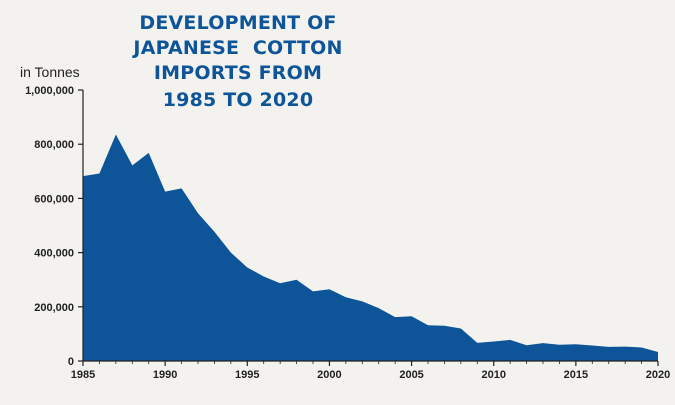 The height and width of the screenshot is (405, 675). I want to click on x-tick-label: 2005, so click(411, 375).